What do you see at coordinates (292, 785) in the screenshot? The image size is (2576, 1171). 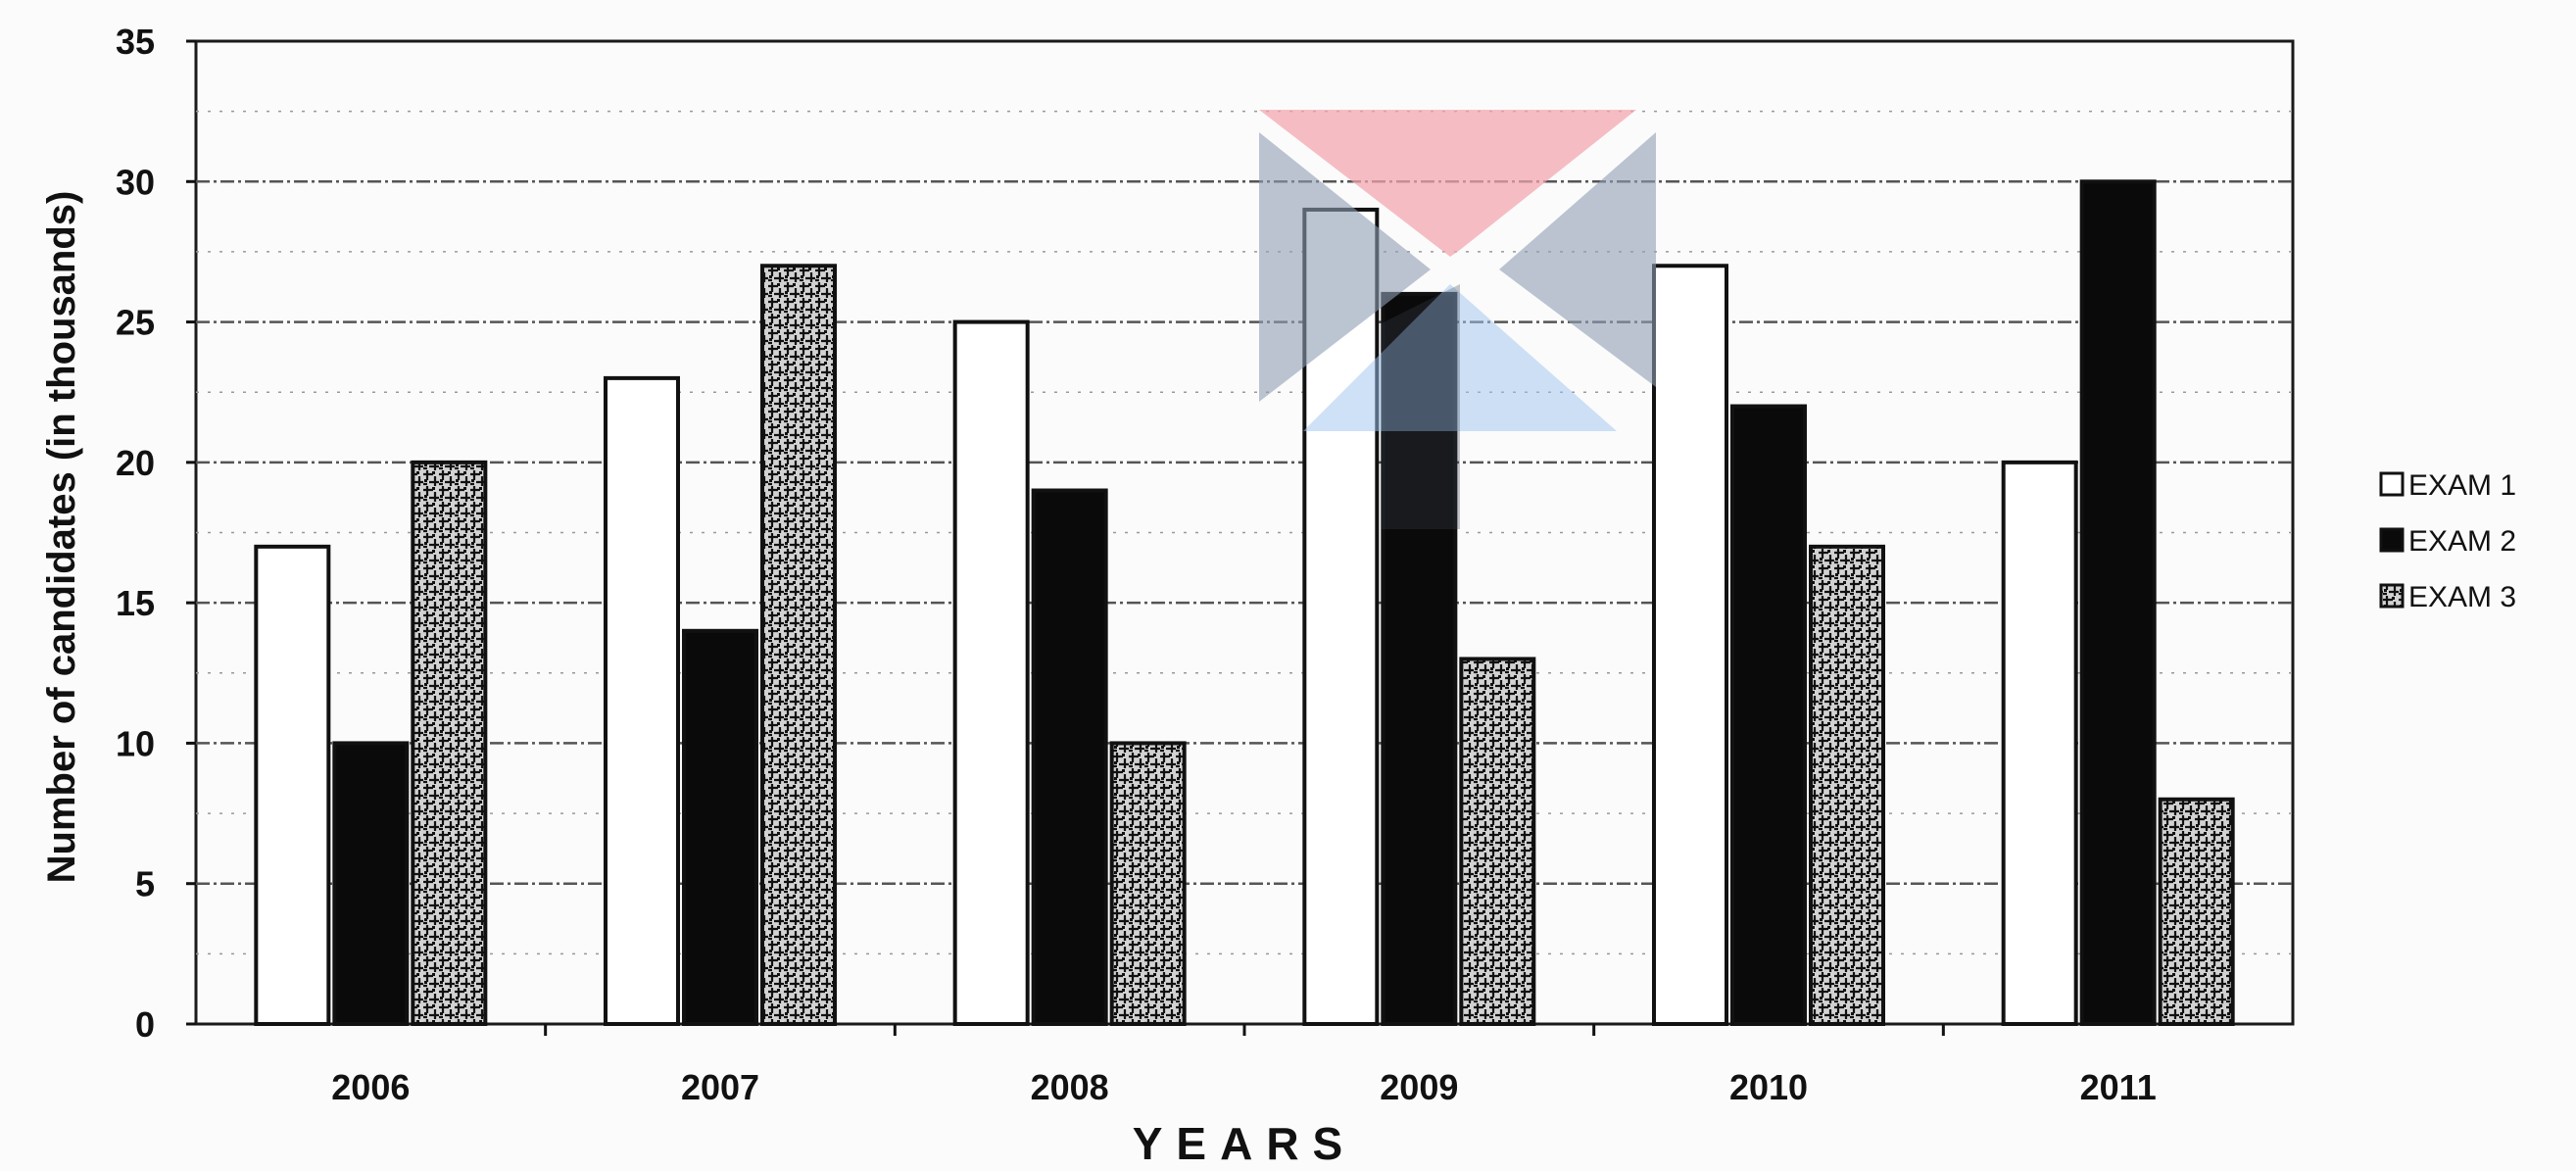 I see `bar-exam1-2006` at bounding box center [292, 785].